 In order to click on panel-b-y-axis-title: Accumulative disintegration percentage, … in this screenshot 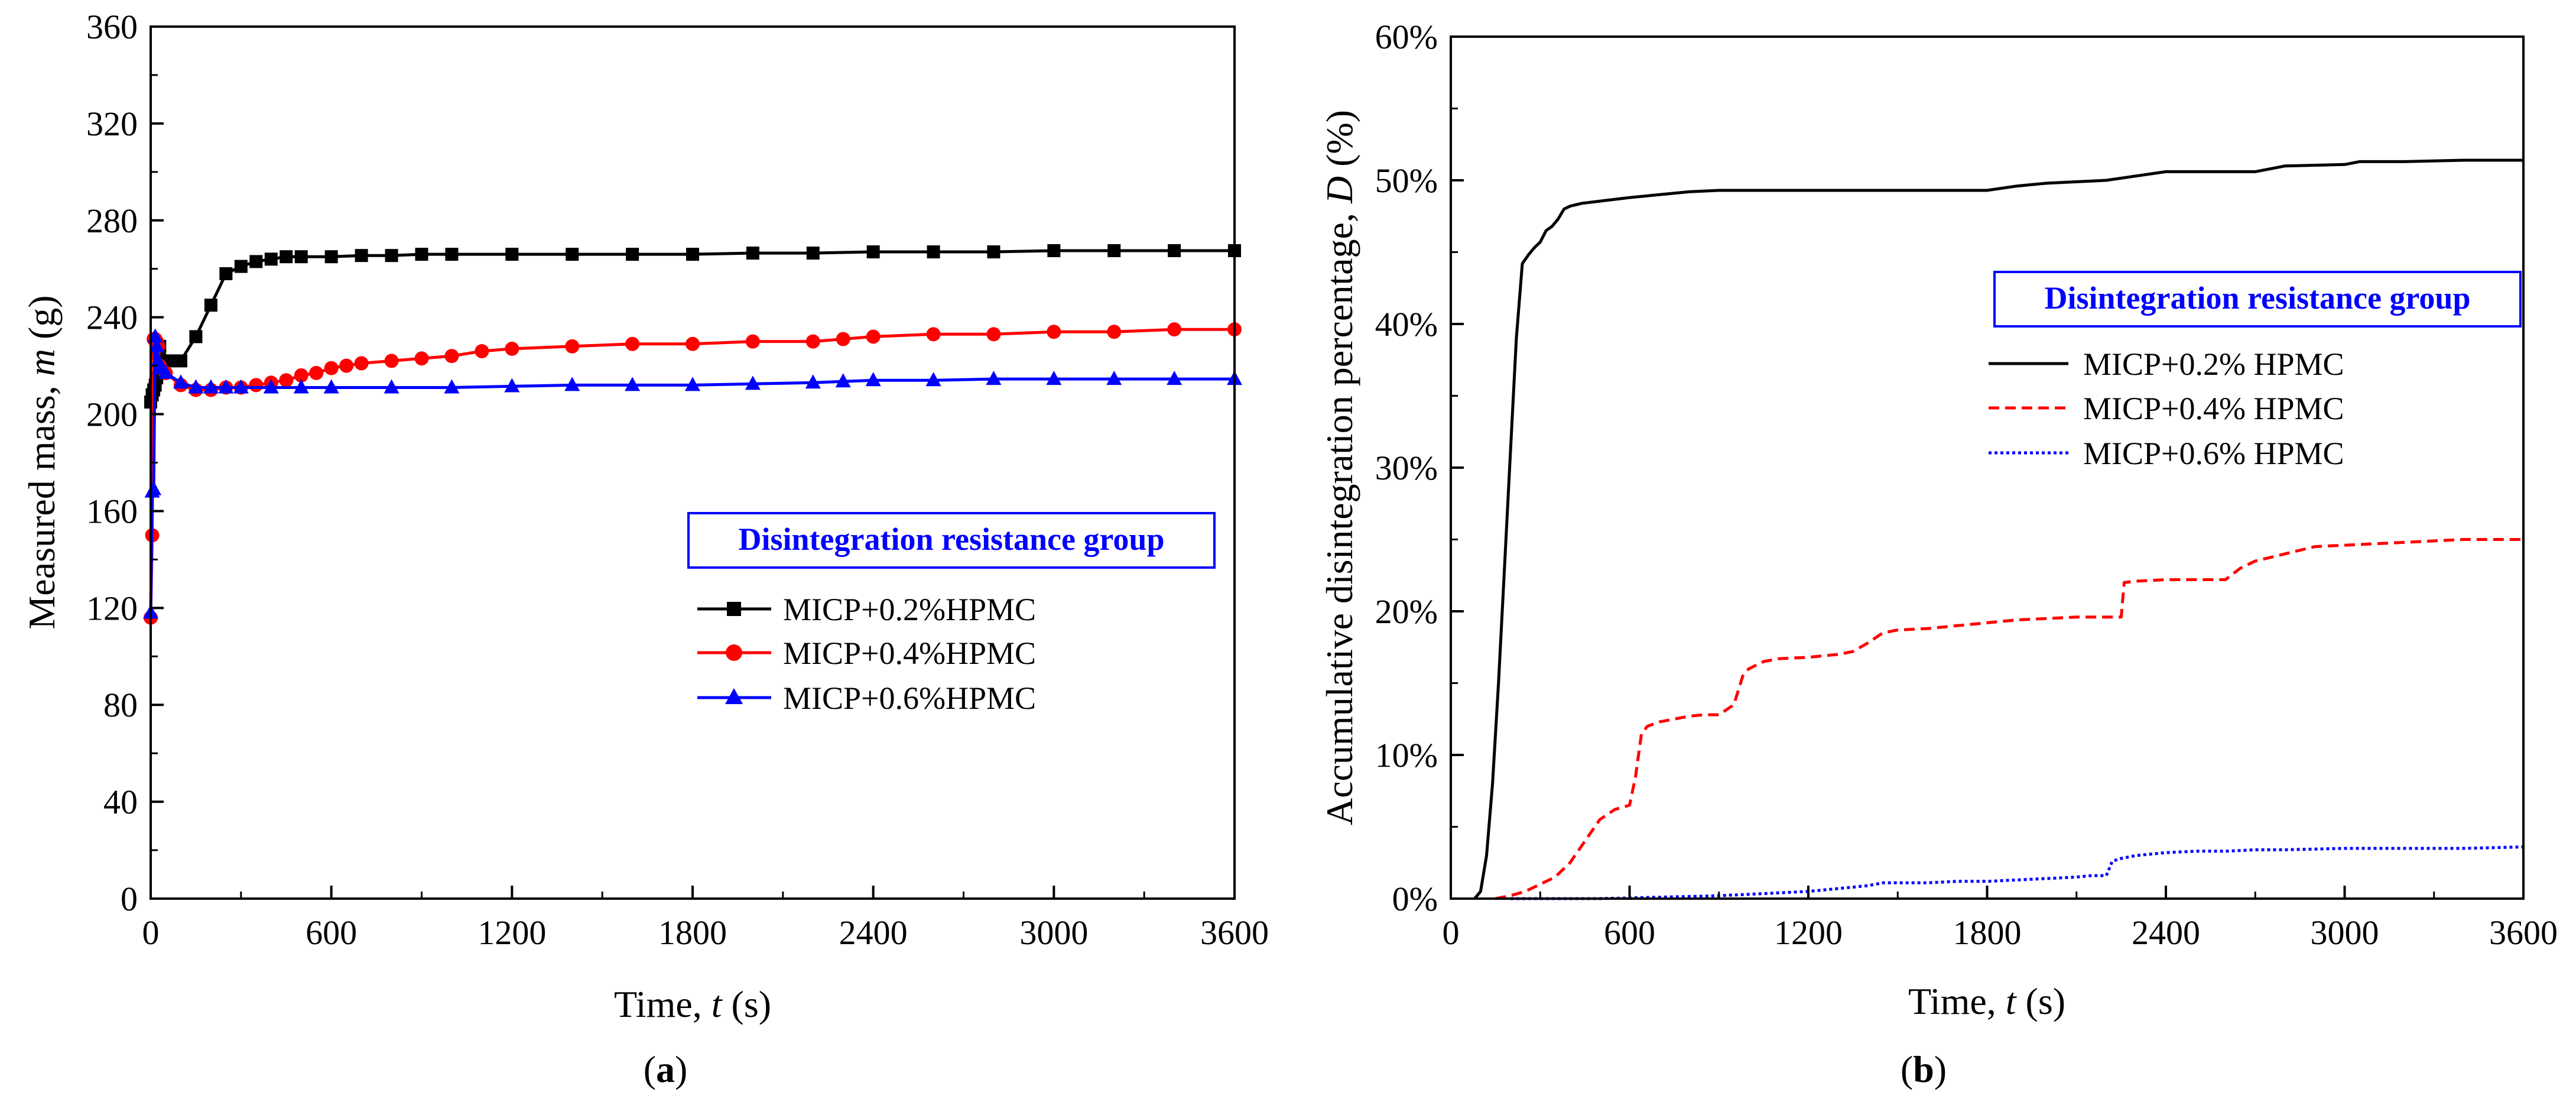, I will do `click(1339, 467)`.